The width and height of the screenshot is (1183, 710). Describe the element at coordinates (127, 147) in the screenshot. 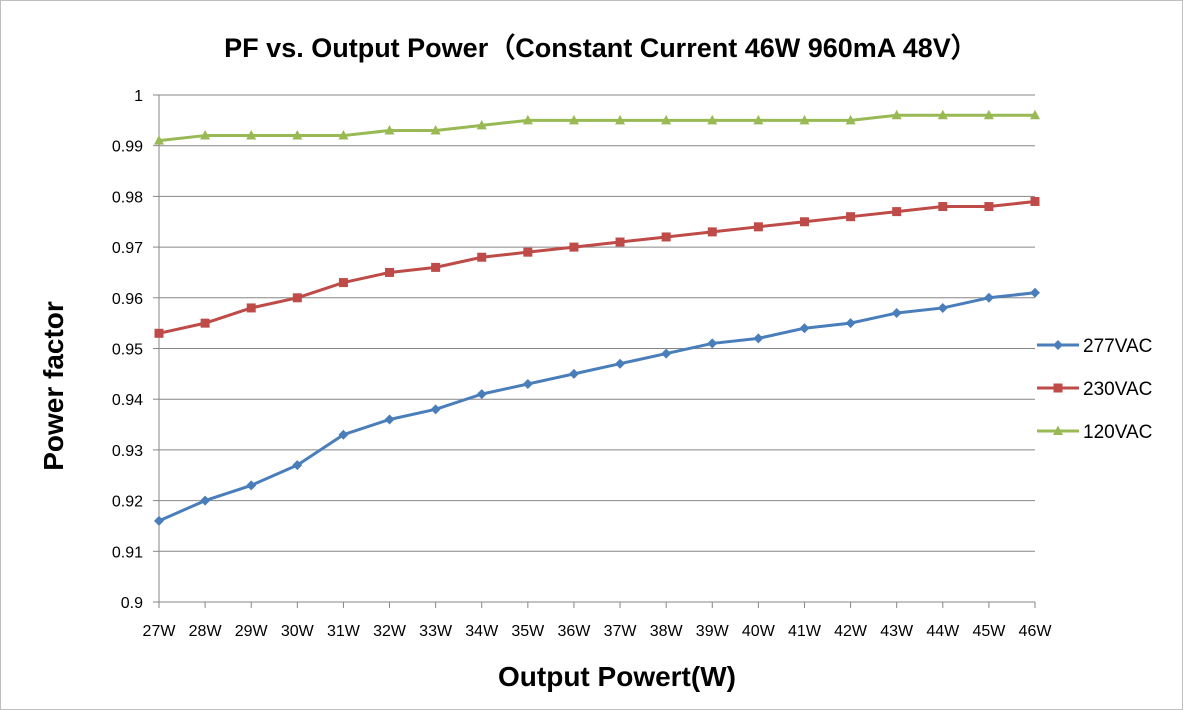

I see `y-tick-label: 0.99` at that location.